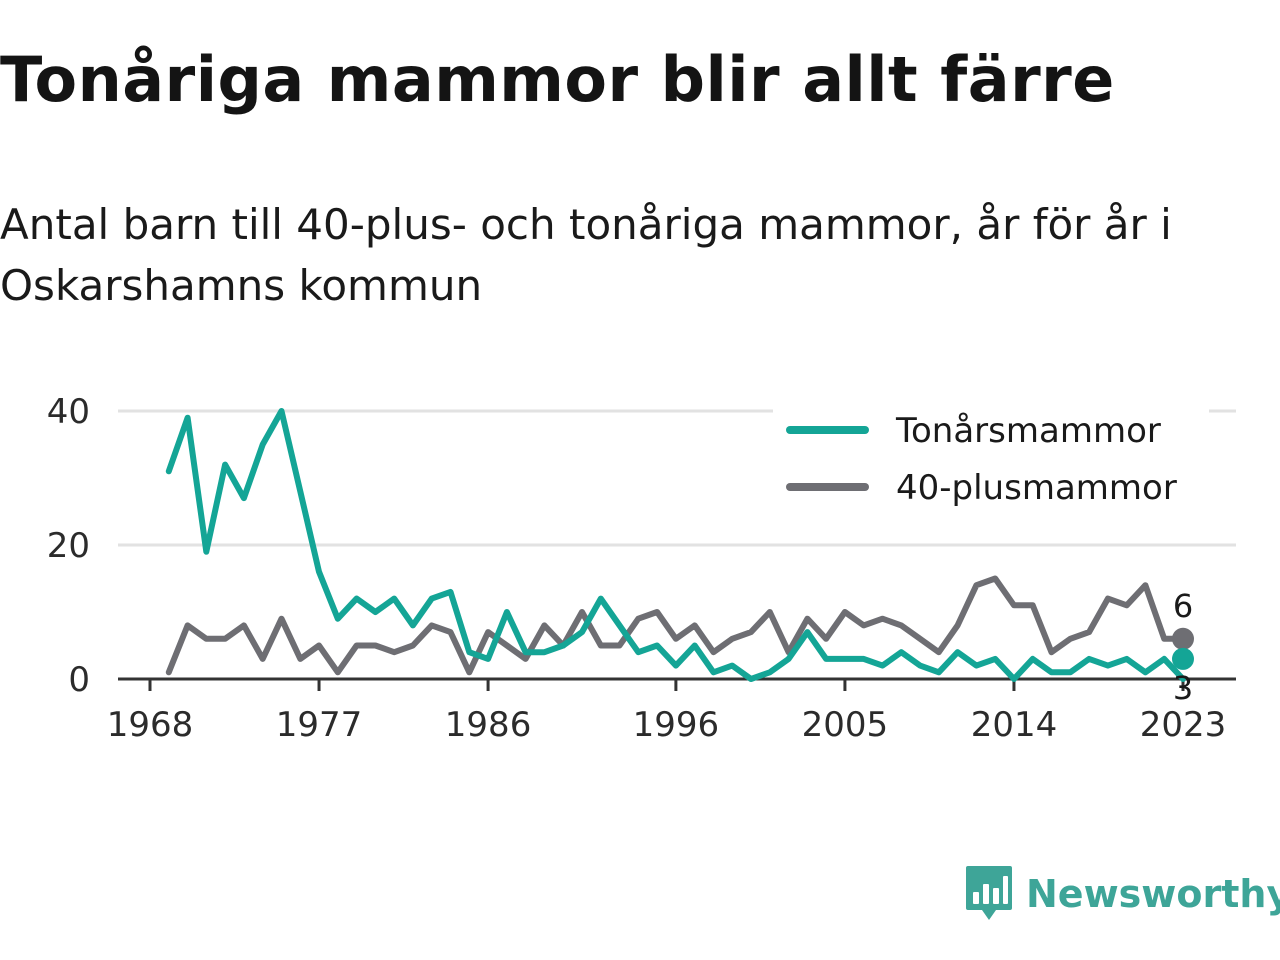 Image resolution: width=1280 pixels, height=960 pixels. Describe the element at coordinates (675, 625) in the screenshot. I see `series-line` at that location.